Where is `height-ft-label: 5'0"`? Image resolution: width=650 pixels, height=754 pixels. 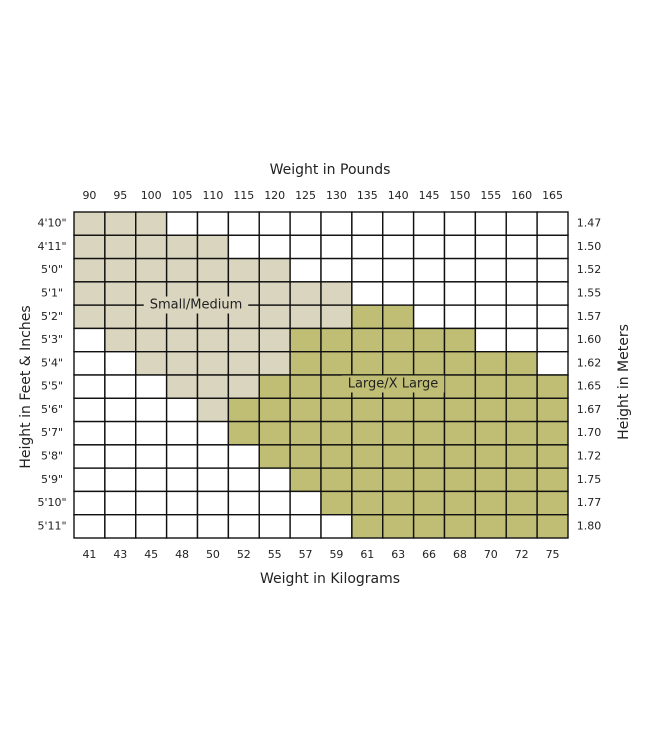
height-ft-label: 5'0" is located at coordinates (52, 269).